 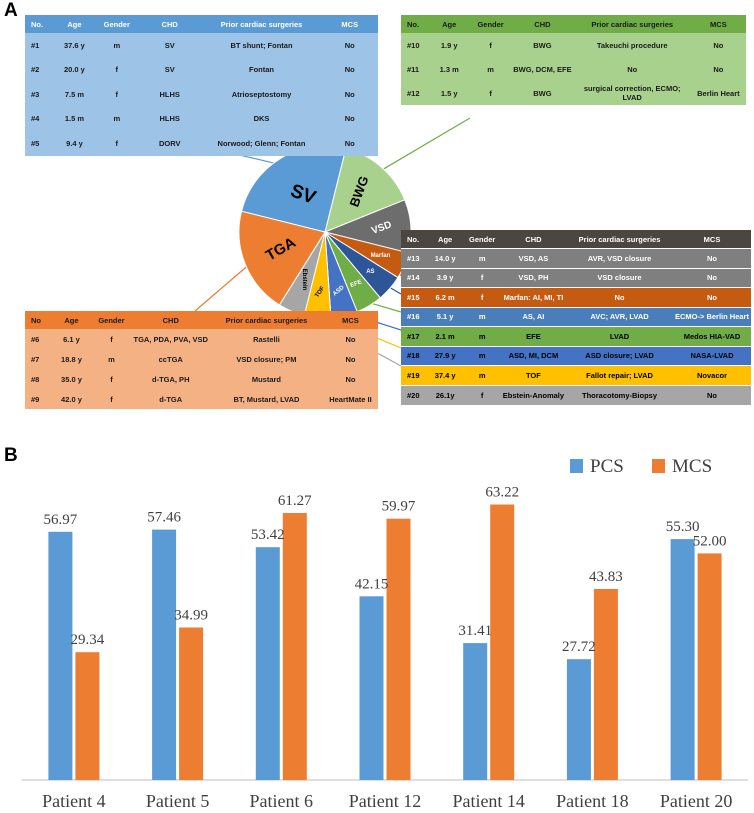 What do you see at coordinates (356, 284) in the screenshot?
I see `pie-label-efe: EFE` at bounding box center [356, 284].